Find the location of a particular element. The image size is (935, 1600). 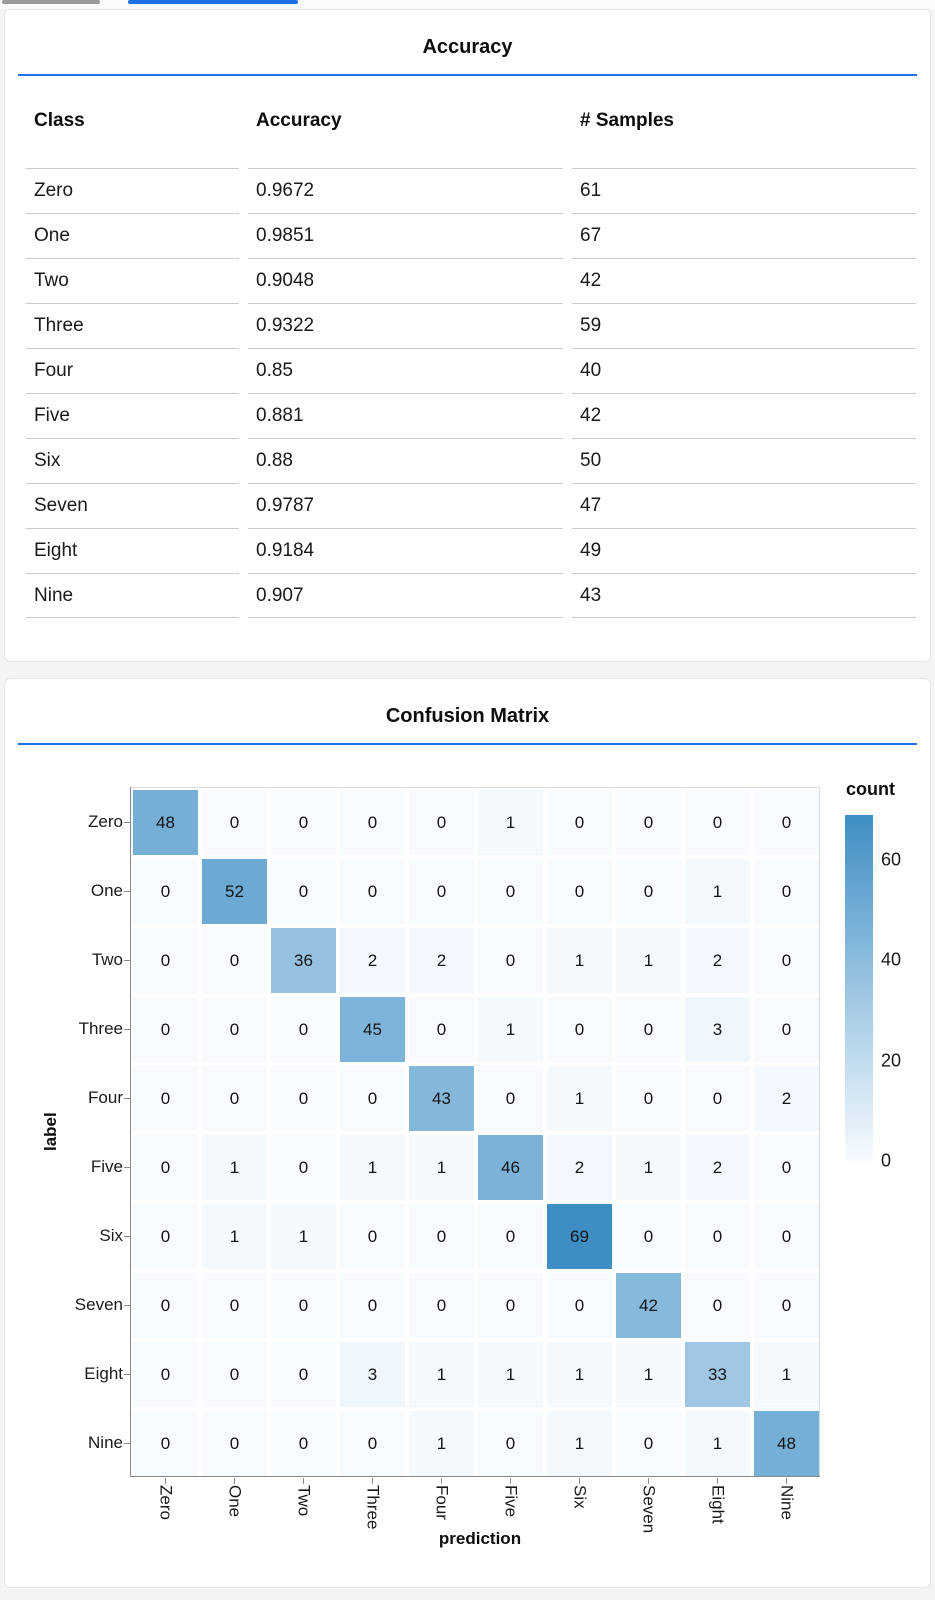

matrix-cell: 33 is located at coordinates (717, 1374).